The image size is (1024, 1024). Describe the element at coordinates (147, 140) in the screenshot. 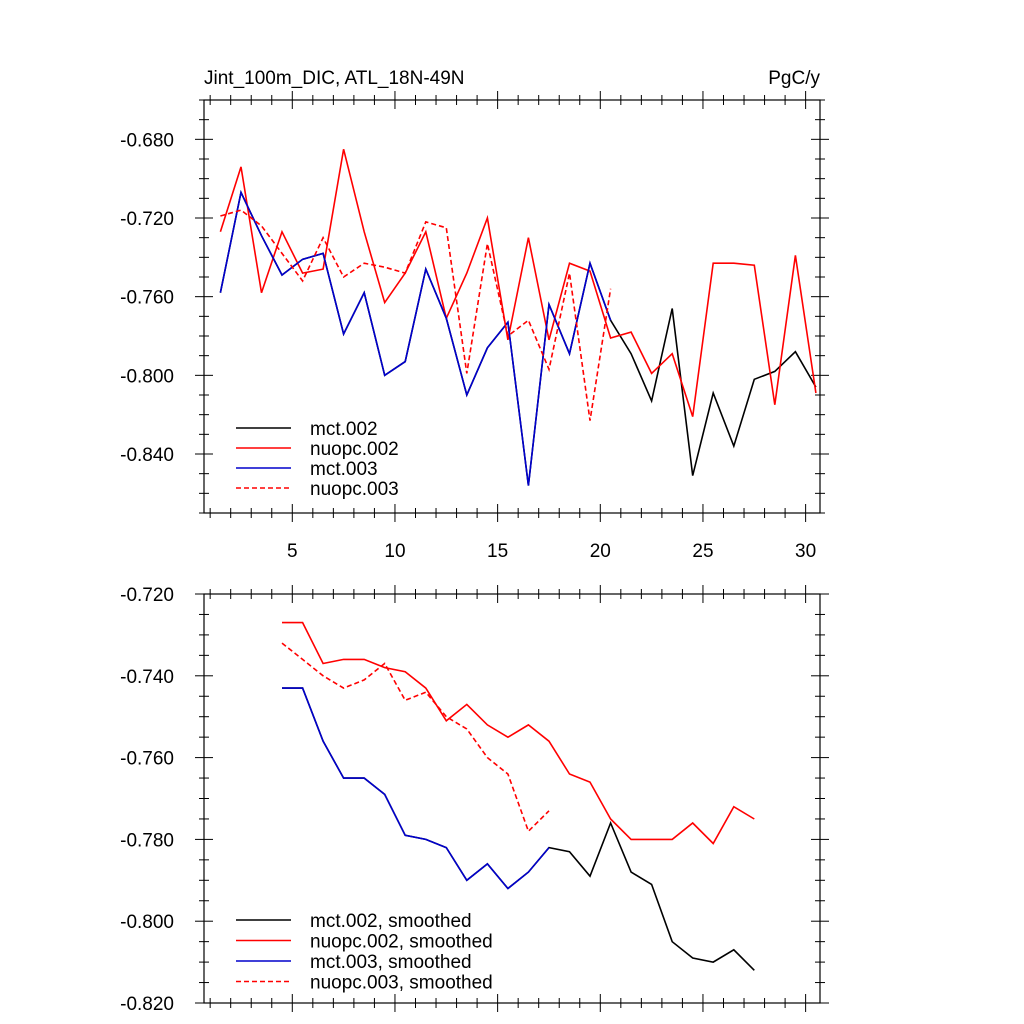

I see `y-tick-label: -0.680` at that location.